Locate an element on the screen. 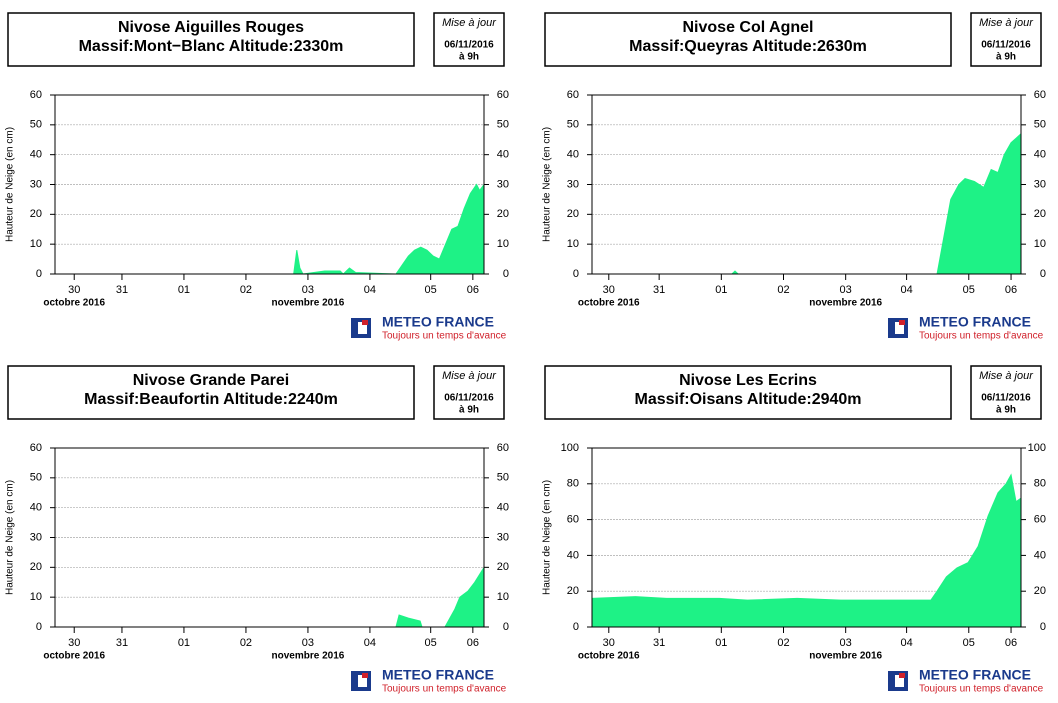  subtitle: Massif:Queyras Altitude:2630m is located at coordinates (748, 46).